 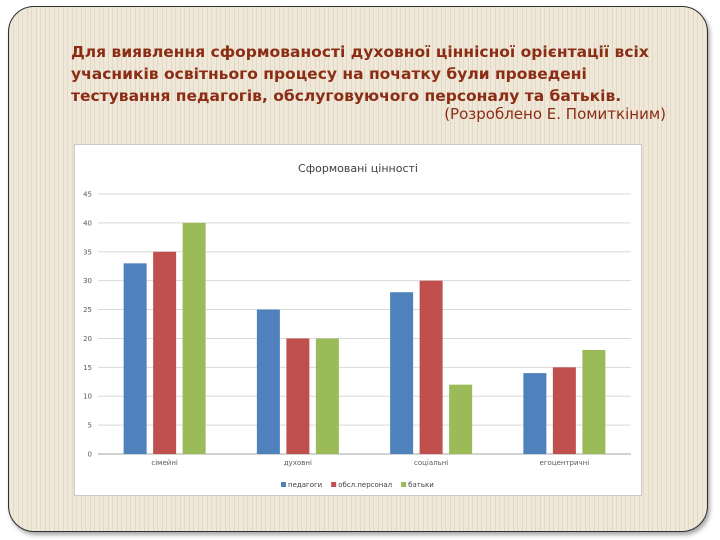 I want to click on x-tick-label: сімейні, so click(x=164, y=463).